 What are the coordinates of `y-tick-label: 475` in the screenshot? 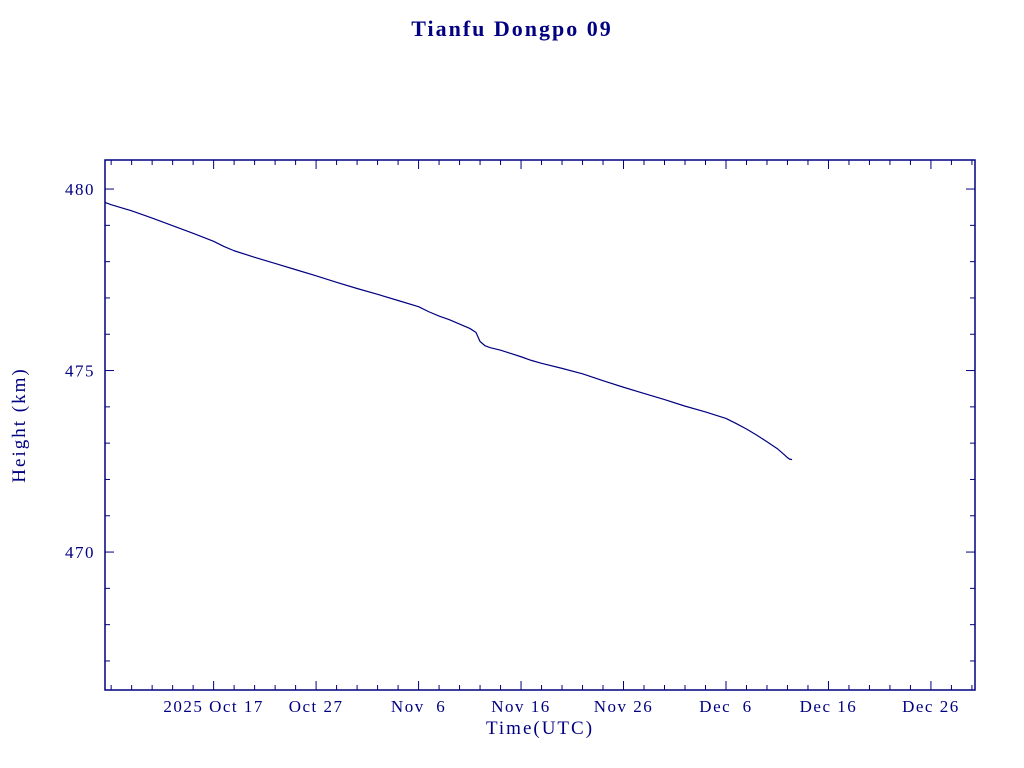 It's located at (80, 371).